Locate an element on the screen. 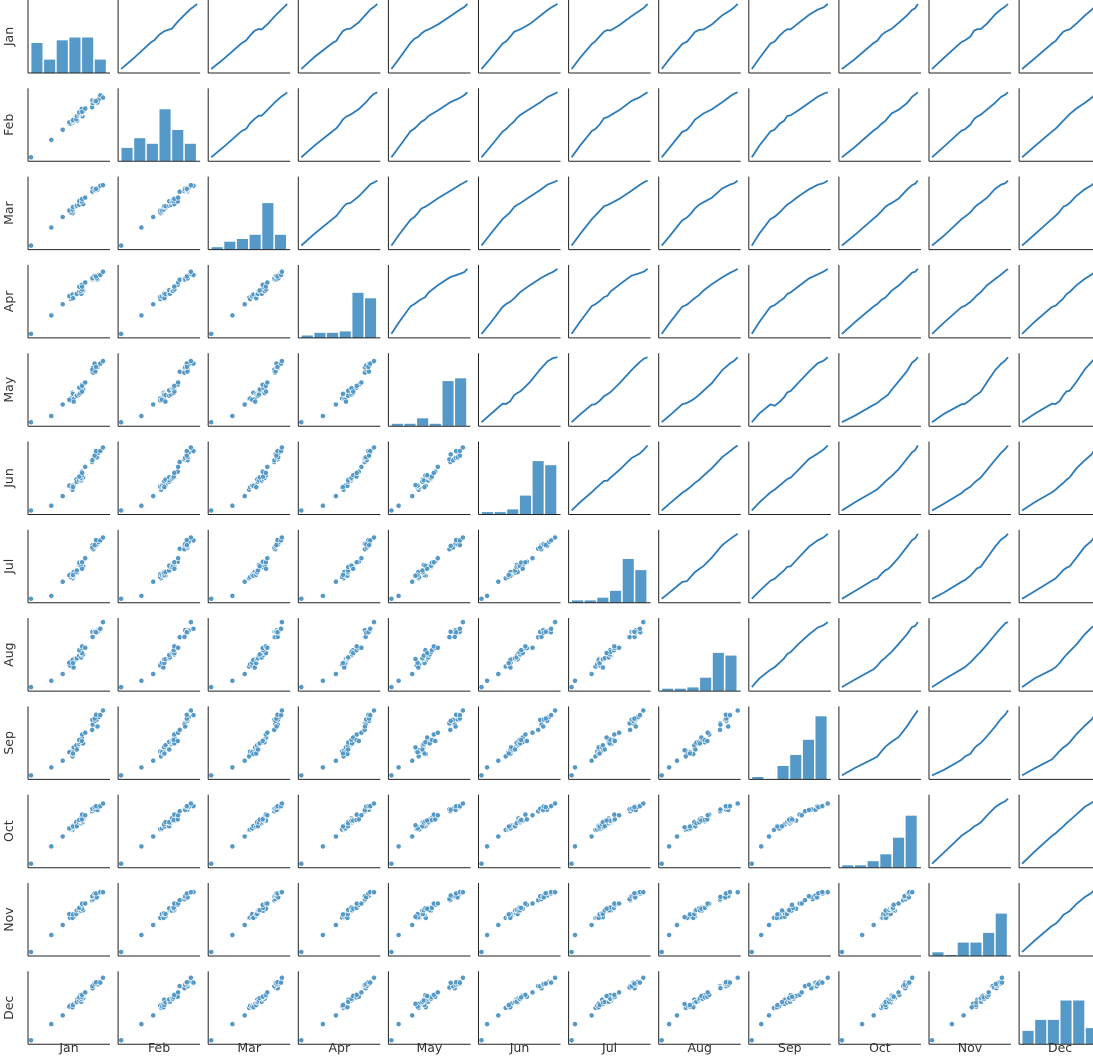 This screenshot has height=1059, width=1093. cell-jan-dec is located at coordinates (1055, 37).